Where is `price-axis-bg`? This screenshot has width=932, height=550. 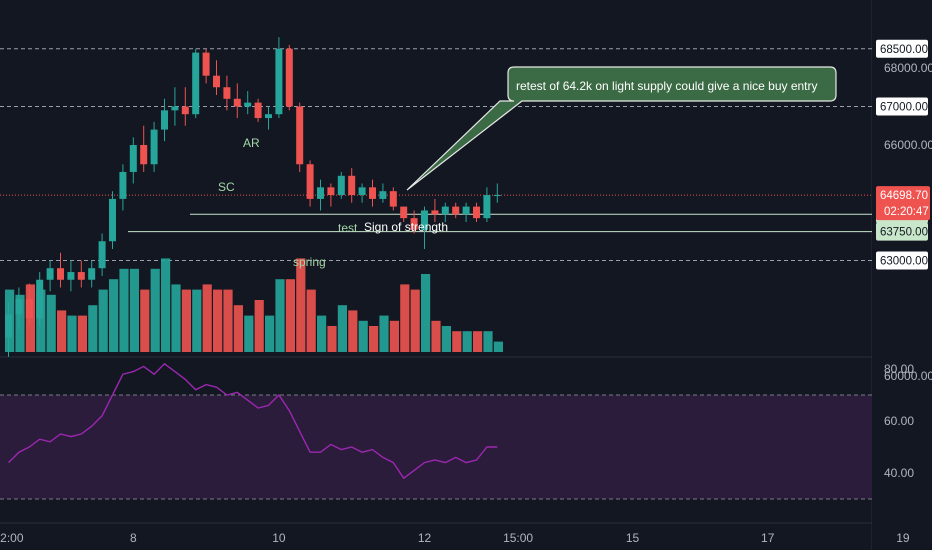
price-axis-bg is located at coordinates (902, 275).